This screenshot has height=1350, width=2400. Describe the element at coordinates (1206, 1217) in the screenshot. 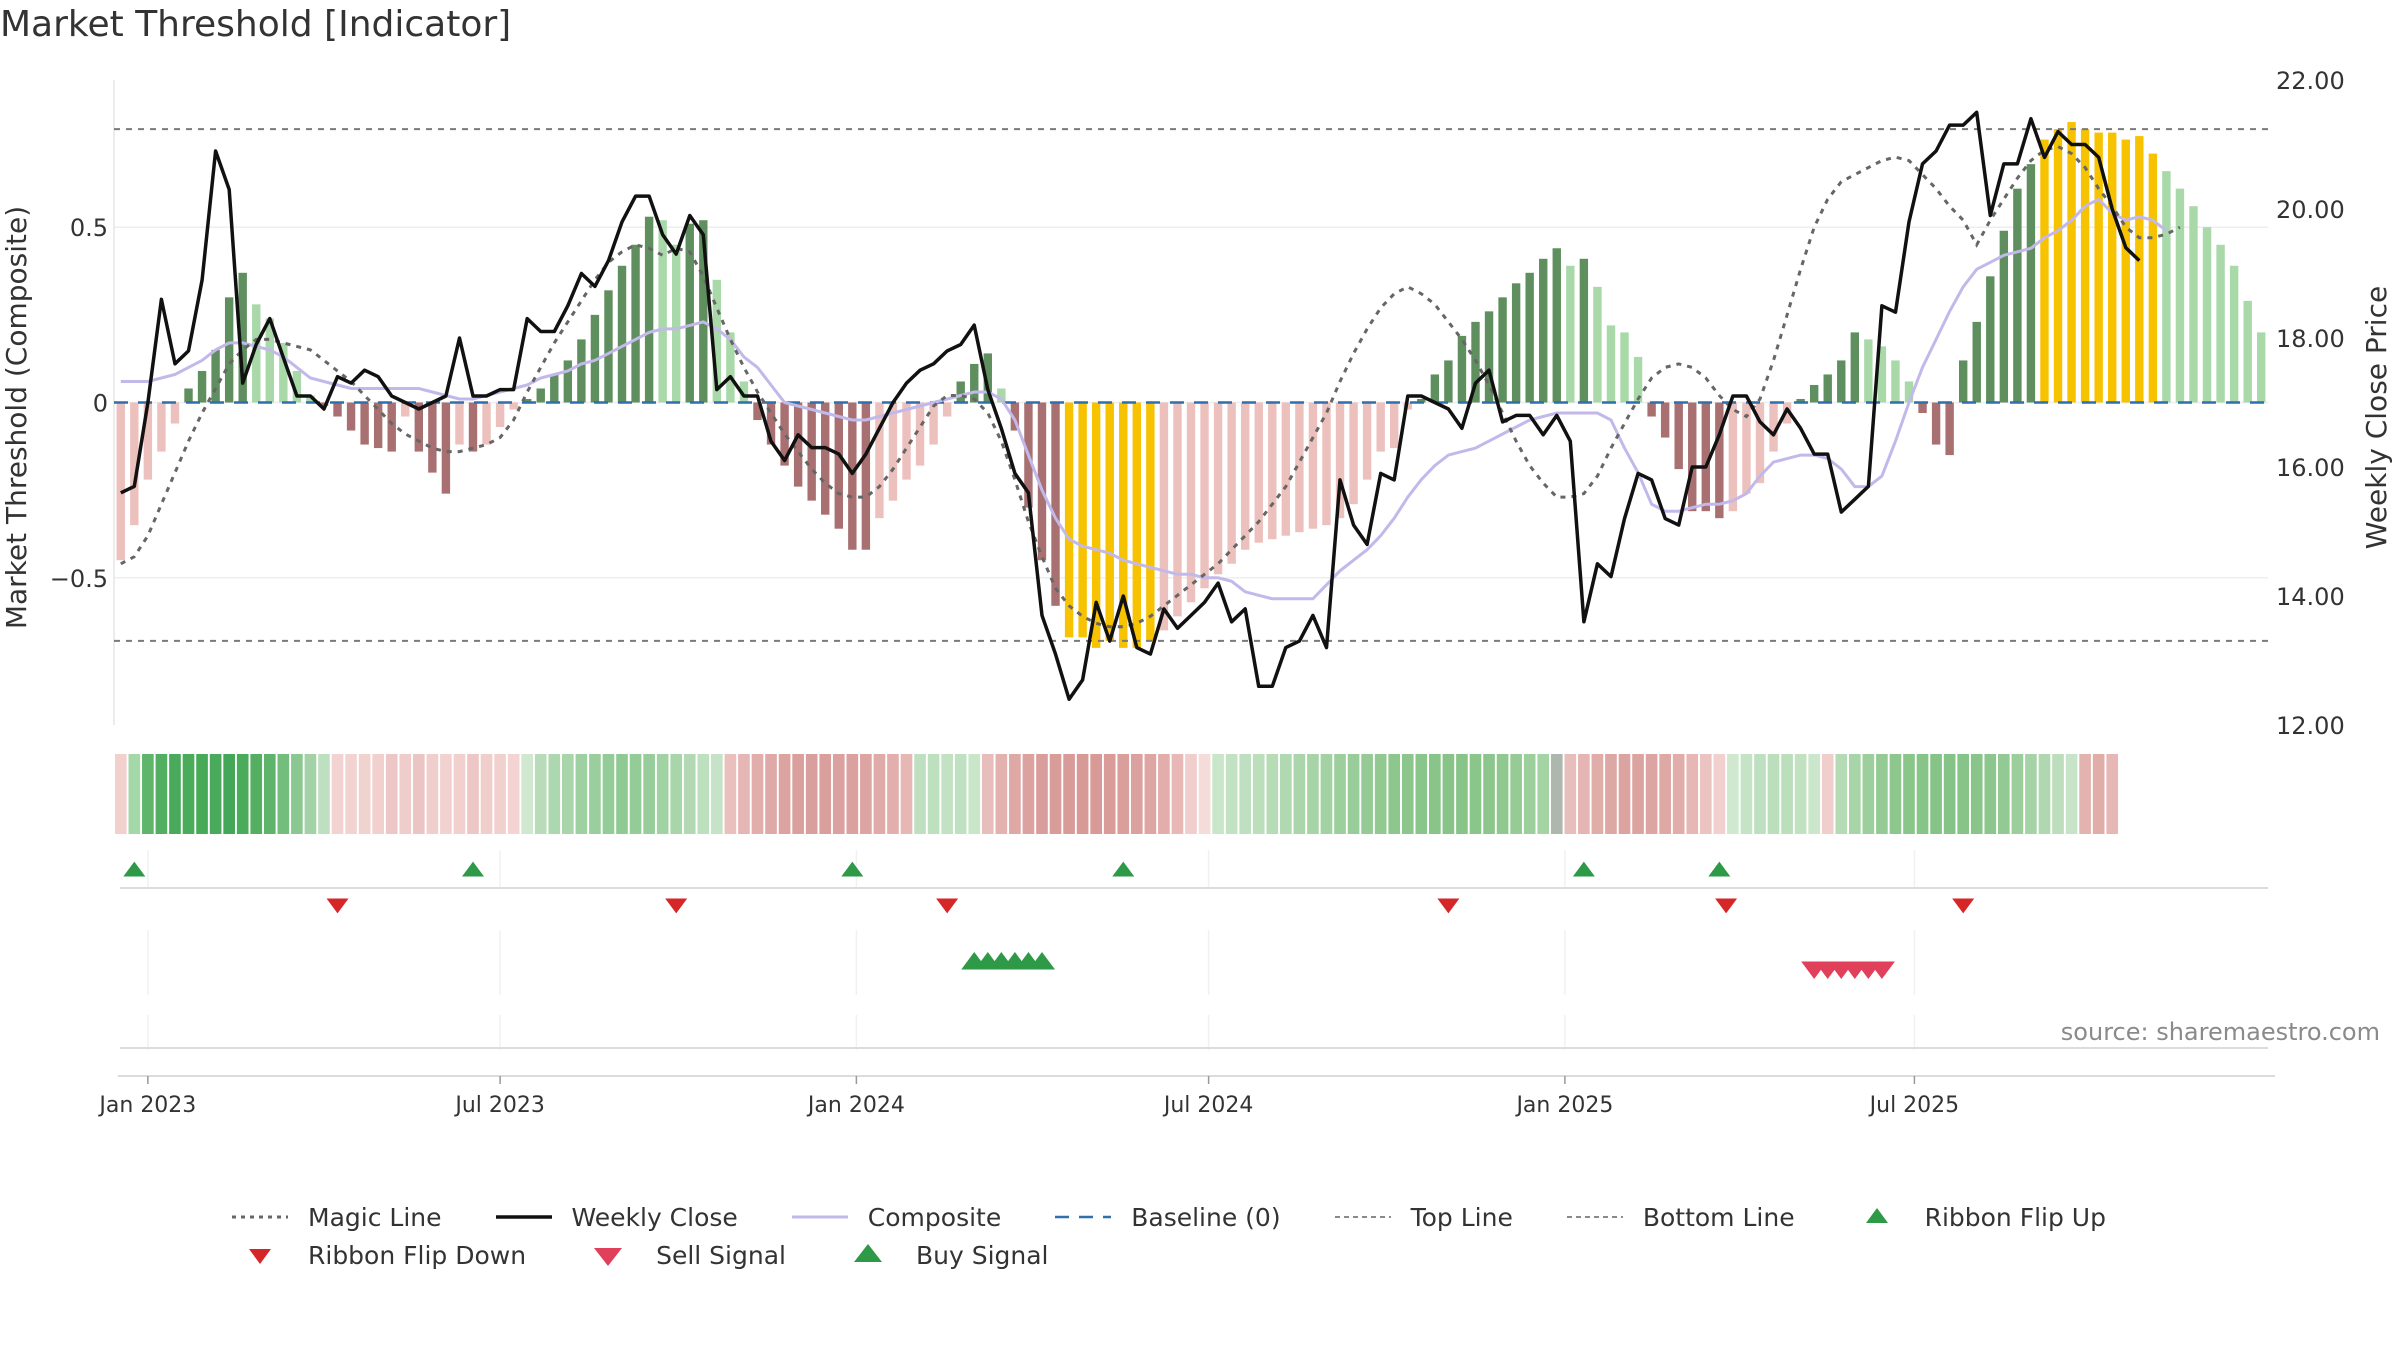

I see `legend-label: Baseline (0)` at that location.